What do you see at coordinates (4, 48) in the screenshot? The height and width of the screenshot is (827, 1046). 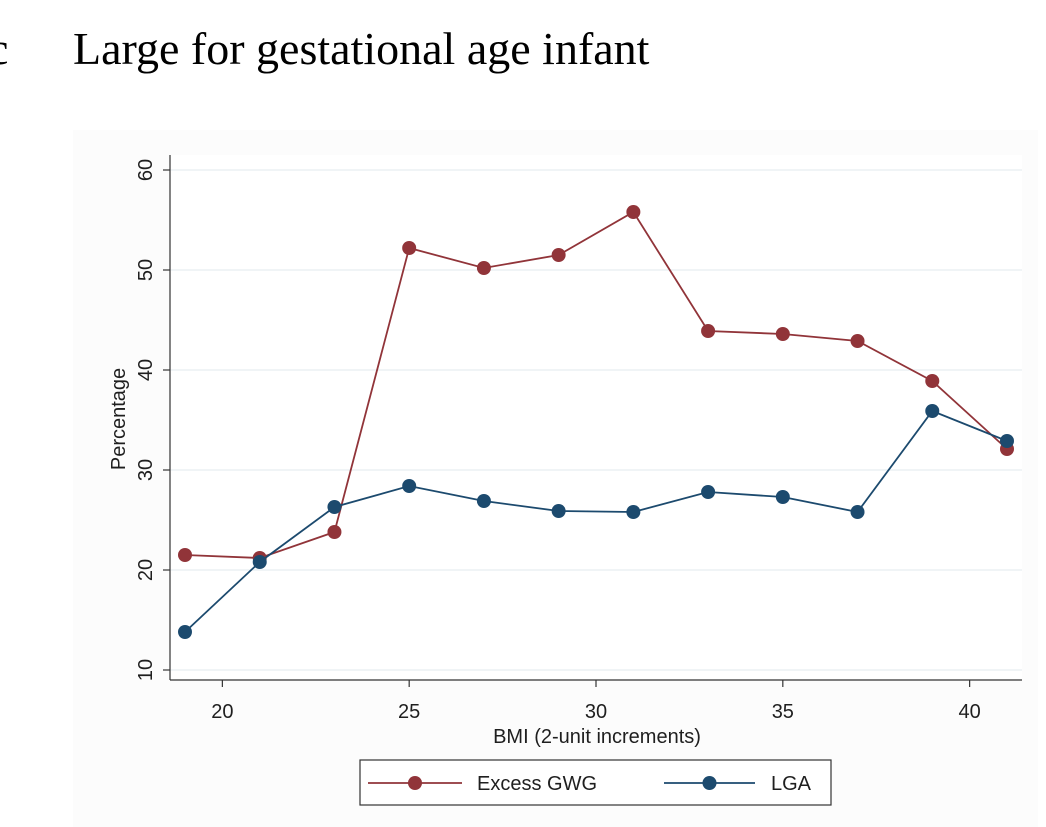 I see `panel-letter: c` at bounding box center [4, 48].